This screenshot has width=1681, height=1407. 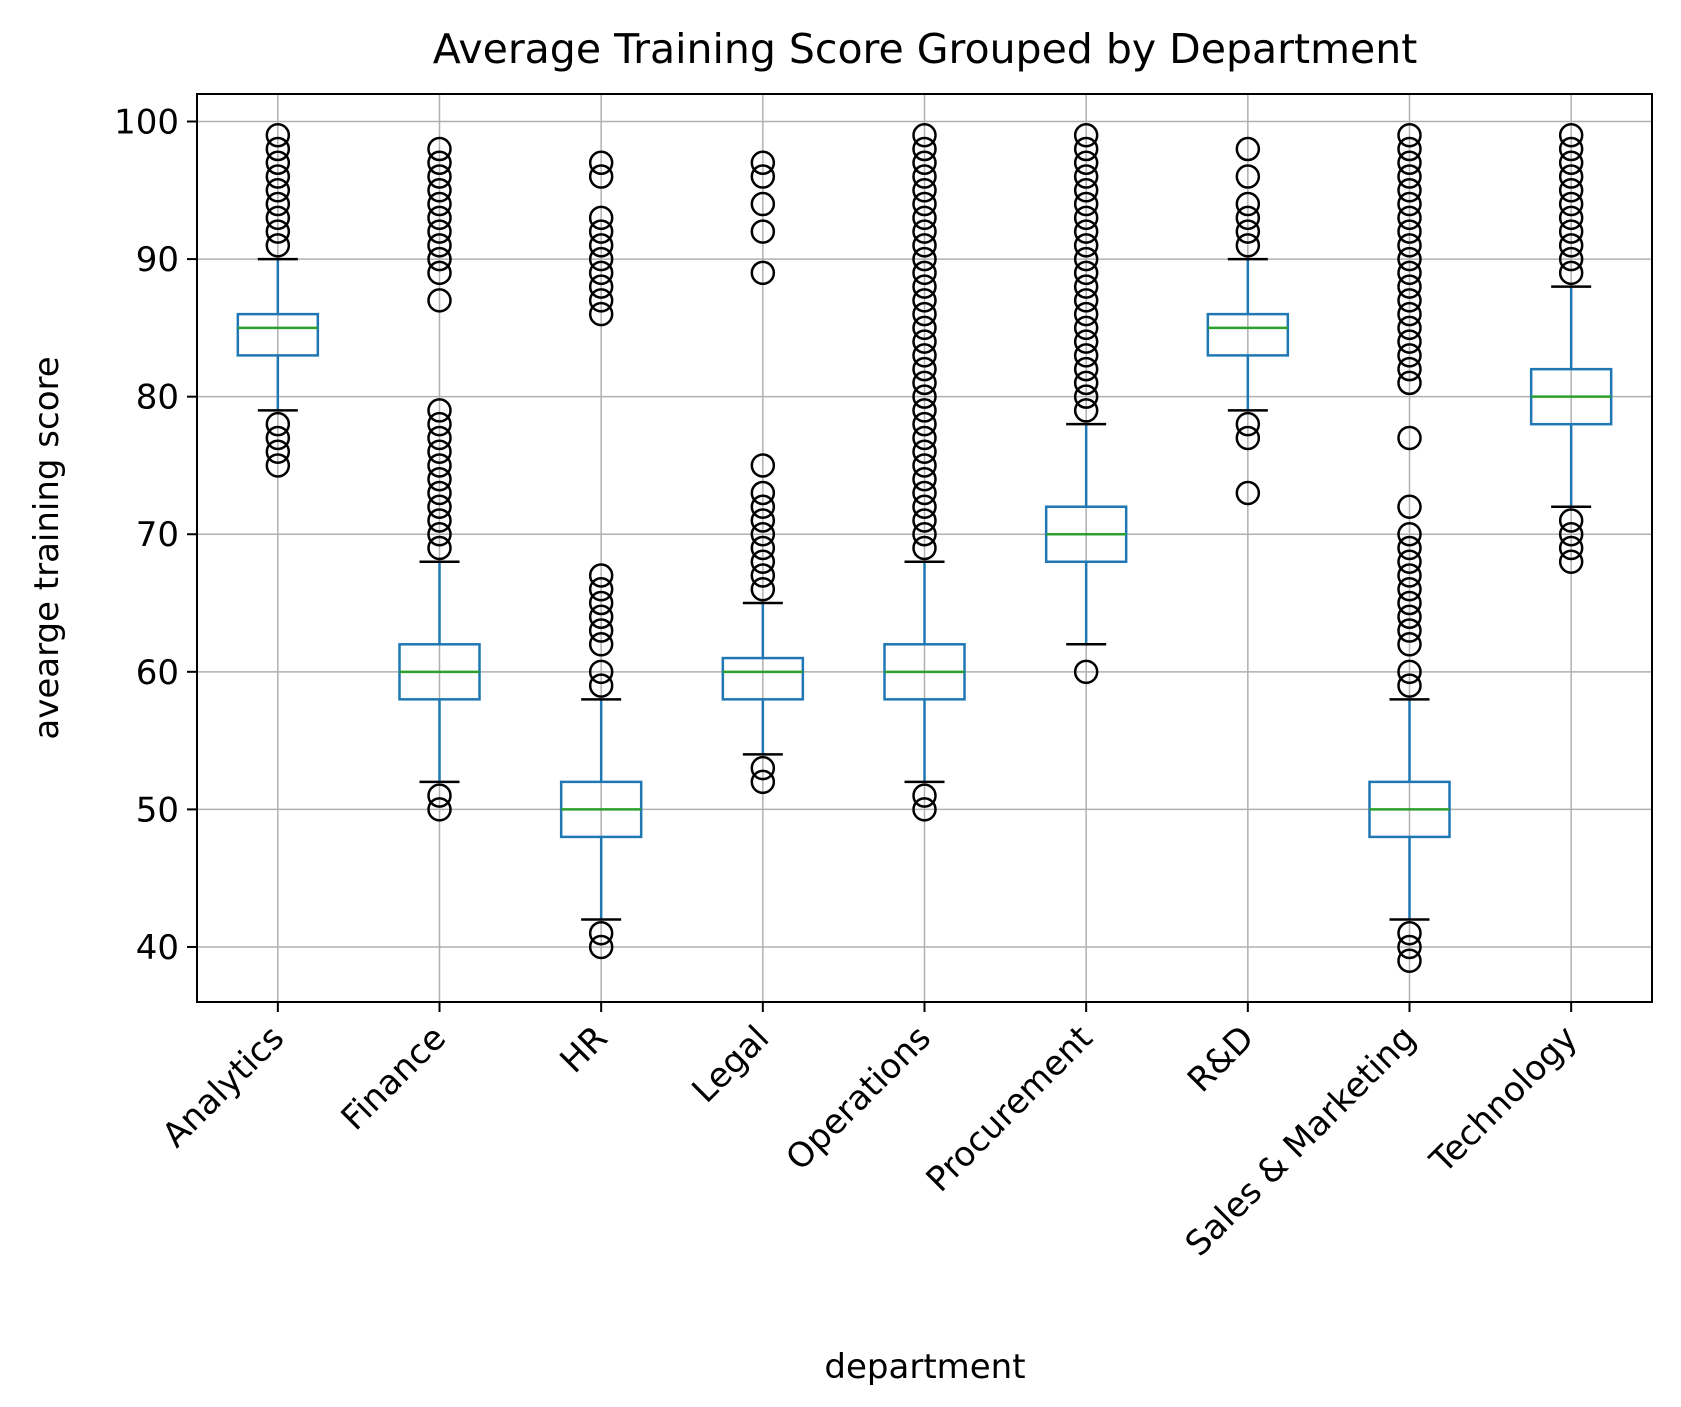 What do you see at coordinates (924, 1367) in the screenshot?
I see `x-axis-label: department` at bounding box center [924, 1367].